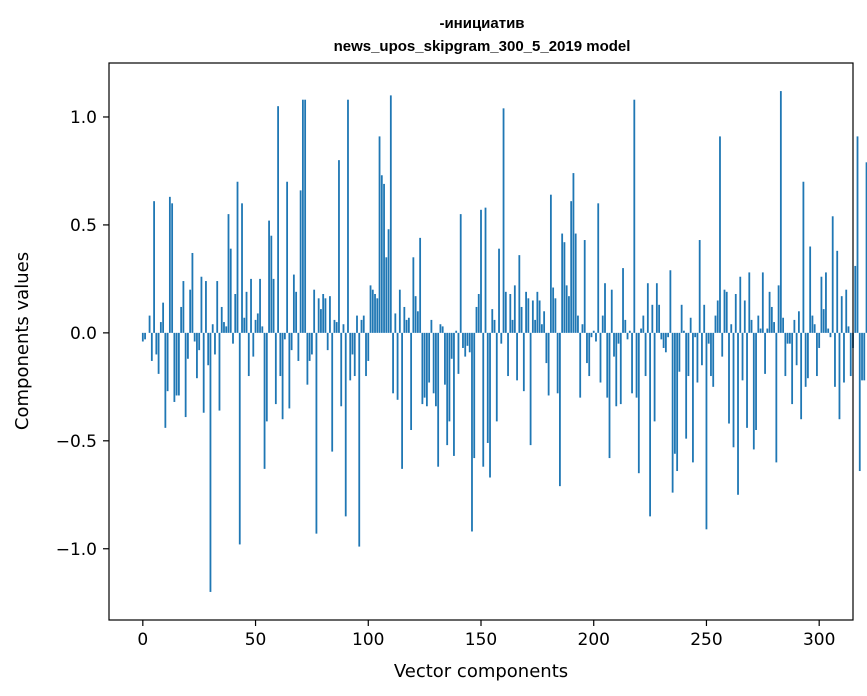 This screenshot has width=867, height=696. I want to click on y-tick-label-4: 1.0, so click(83, 118).